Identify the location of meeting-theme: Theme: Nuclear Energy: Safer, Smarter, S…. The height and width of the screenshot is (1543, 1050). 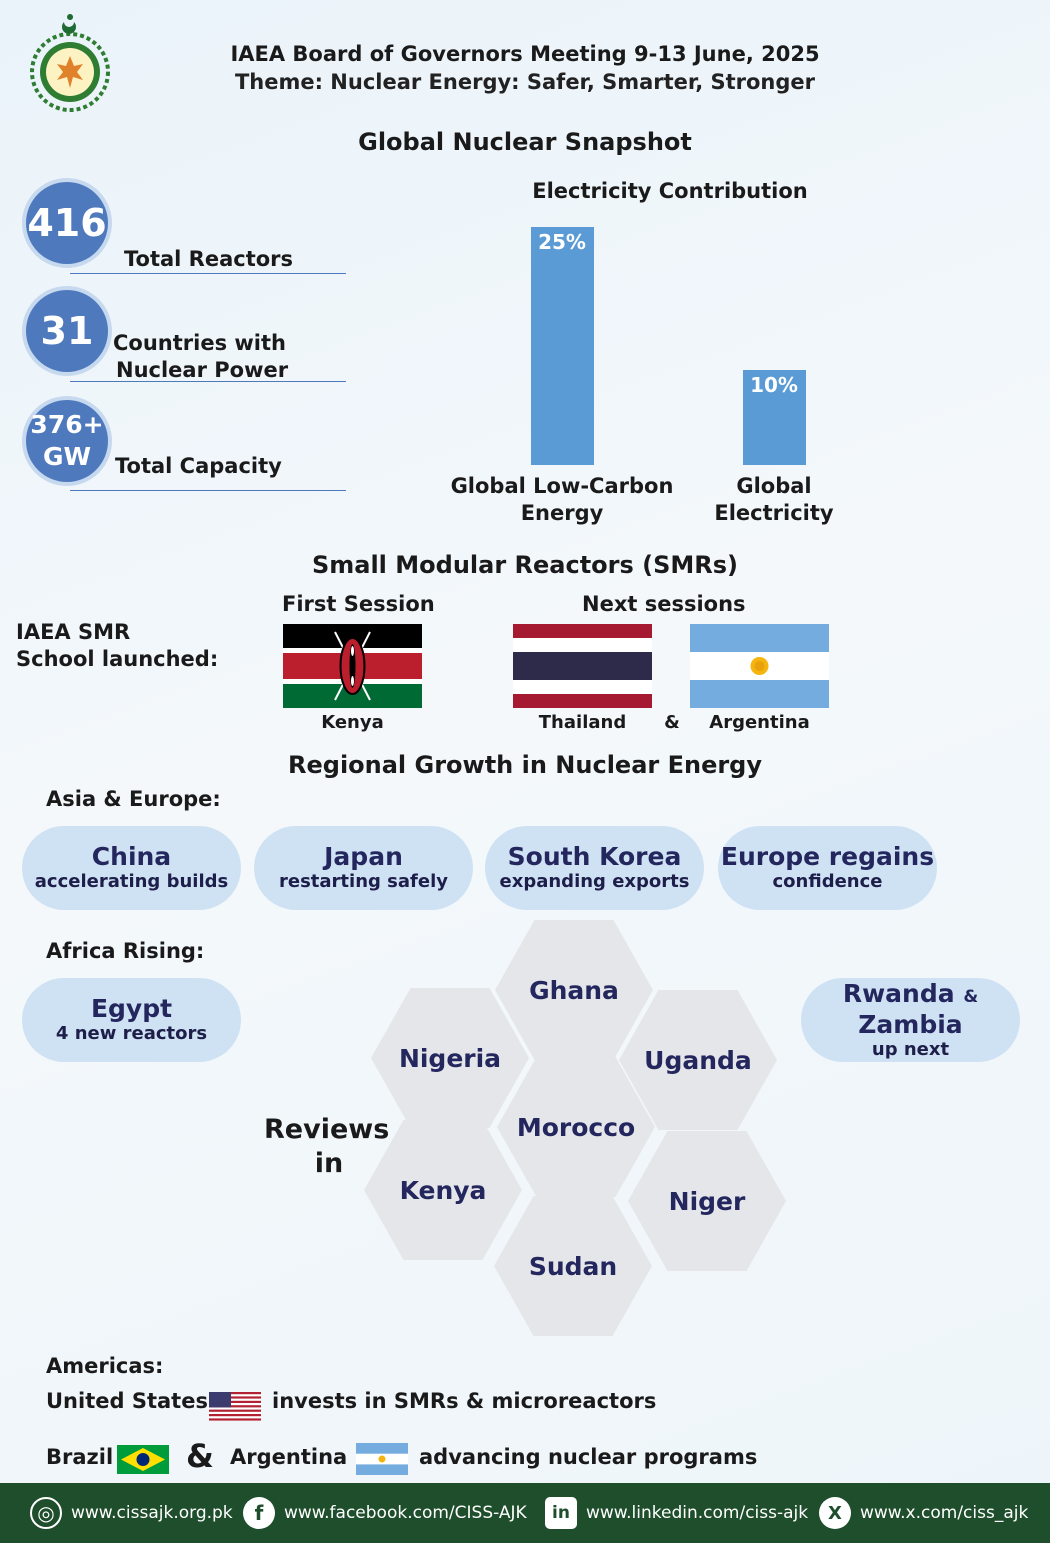
(525, 82).